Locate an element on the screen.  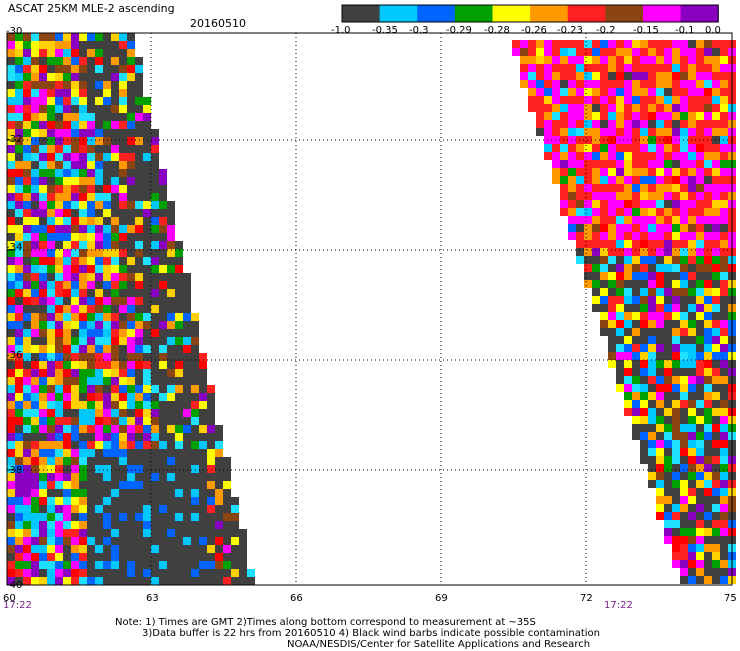
time-label-right: 17:22 is located at coordinates (618, 605).